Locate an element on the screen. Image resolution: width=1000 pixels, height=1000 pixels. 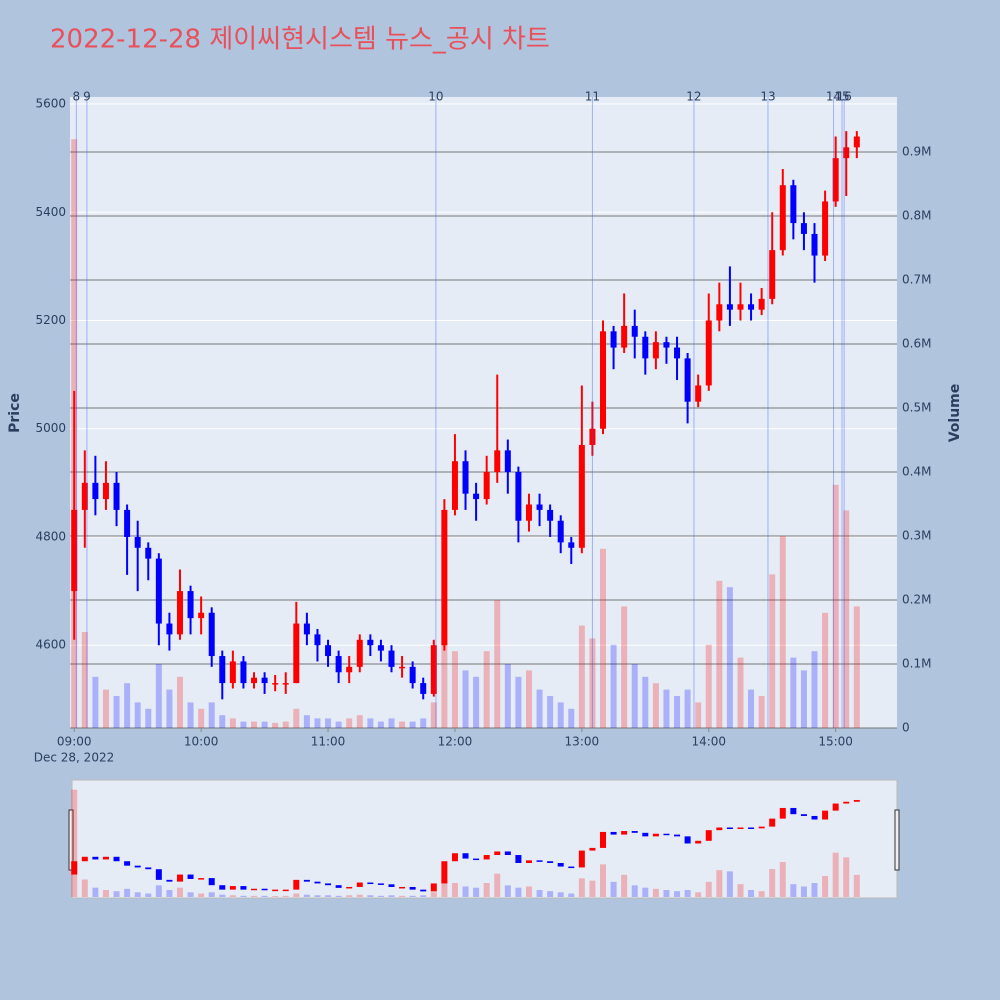
y2-tick-label: 0.4M is located at coordinates (916, 472).